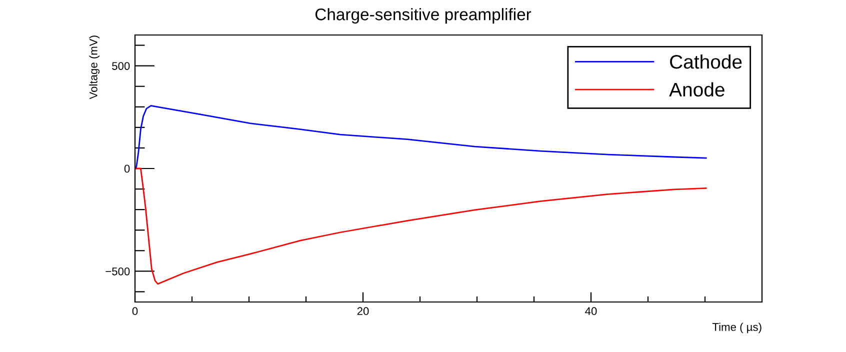 The height and width of the screenshot is (352, 846). What do you see at coordinates (118, 271) in the screenshot?
I see `y-tick-label: −500` at bounding box center [118, 271].